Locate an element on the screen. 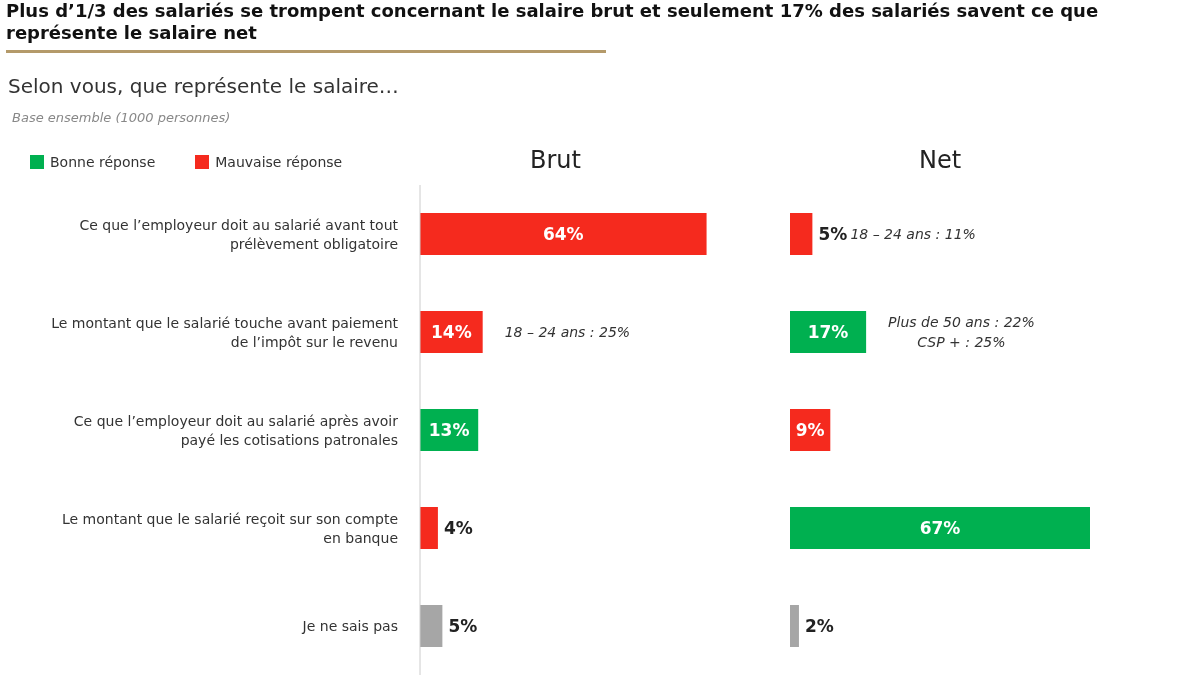  y-tick-label: Le montant que le salarié reçoit sur son compte en banque is located at coordinates (230, 528).